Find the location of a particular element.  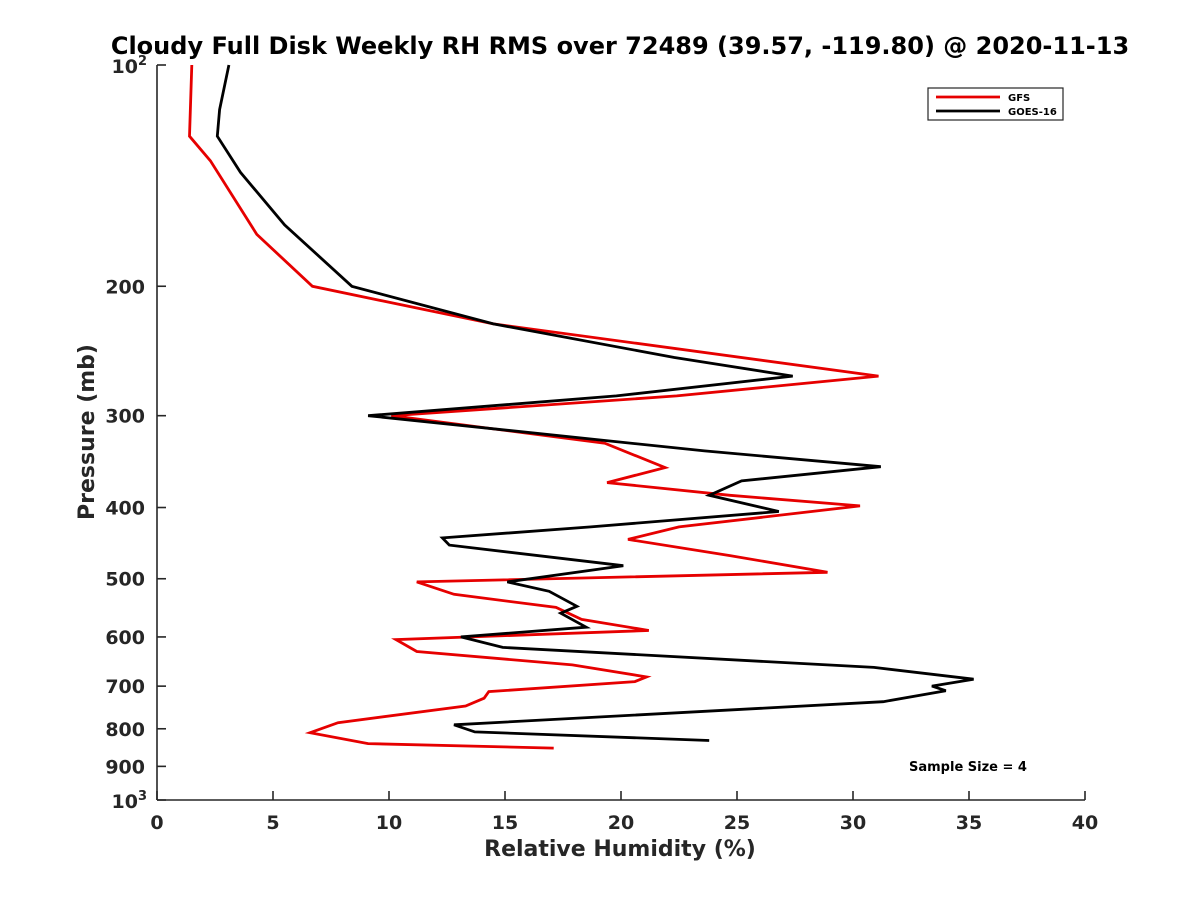

legend-label-gfs: GFS is located at coordinates (1019, 98).